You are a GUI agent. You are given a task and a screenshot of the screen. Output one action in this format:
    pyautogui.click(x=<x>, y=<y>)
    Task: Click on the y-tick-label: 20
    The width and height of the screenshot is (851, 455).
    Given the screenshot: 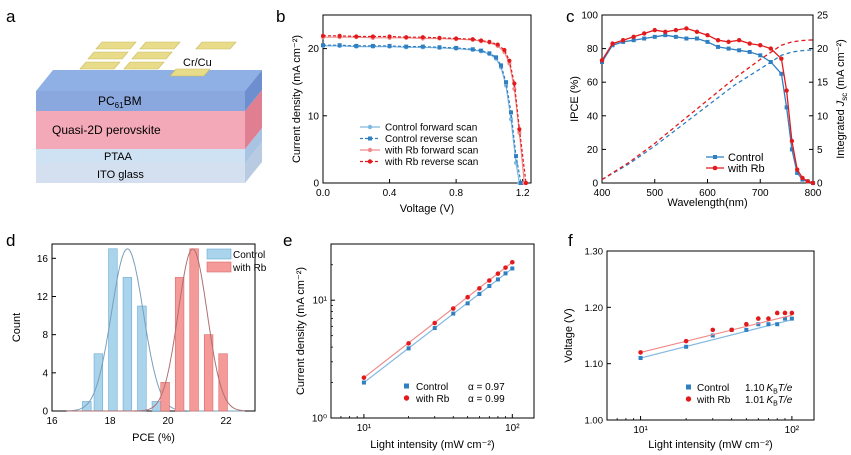 What is the action you would take?
    pyautogui.click(x=314, y=49)
    